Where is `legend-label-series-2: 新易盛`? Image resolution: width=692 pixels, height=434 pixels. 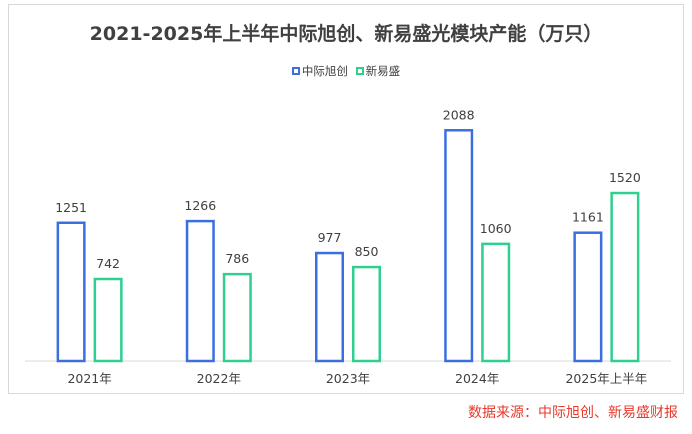 legend-label-series-2: 新易盛 is located at coordinates (383, 71).